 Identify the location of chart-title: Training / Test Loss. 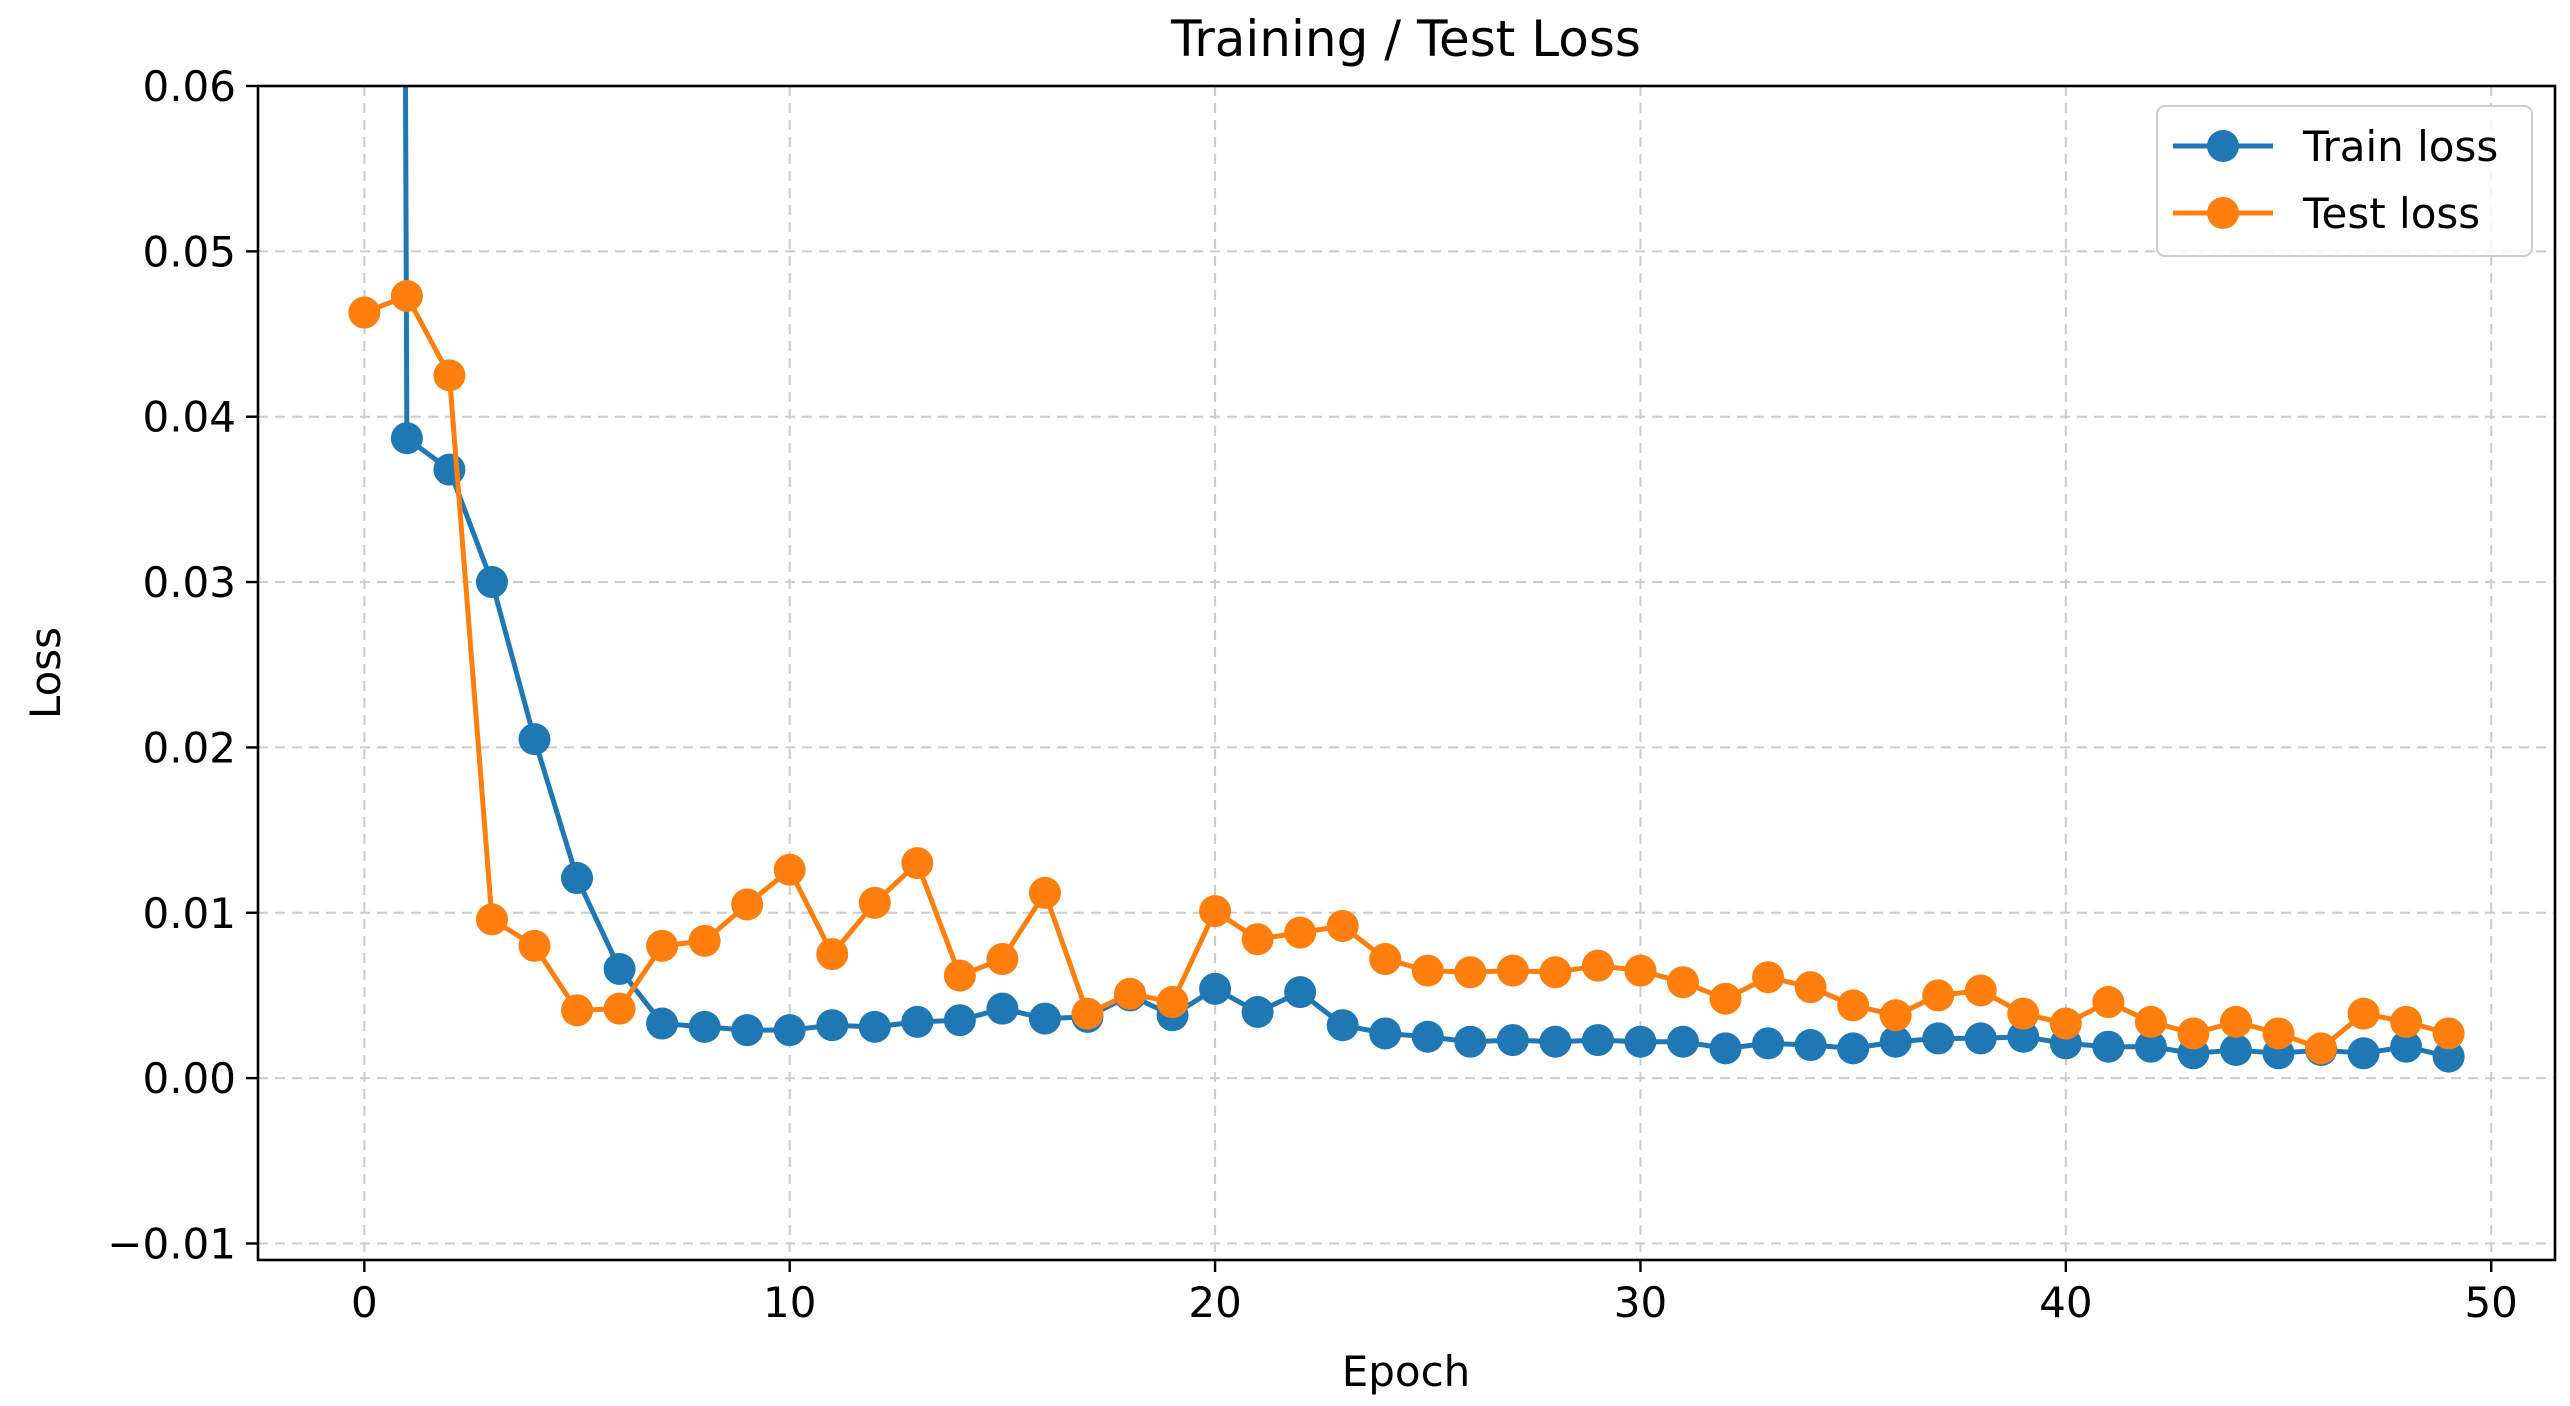
(1405, 39).